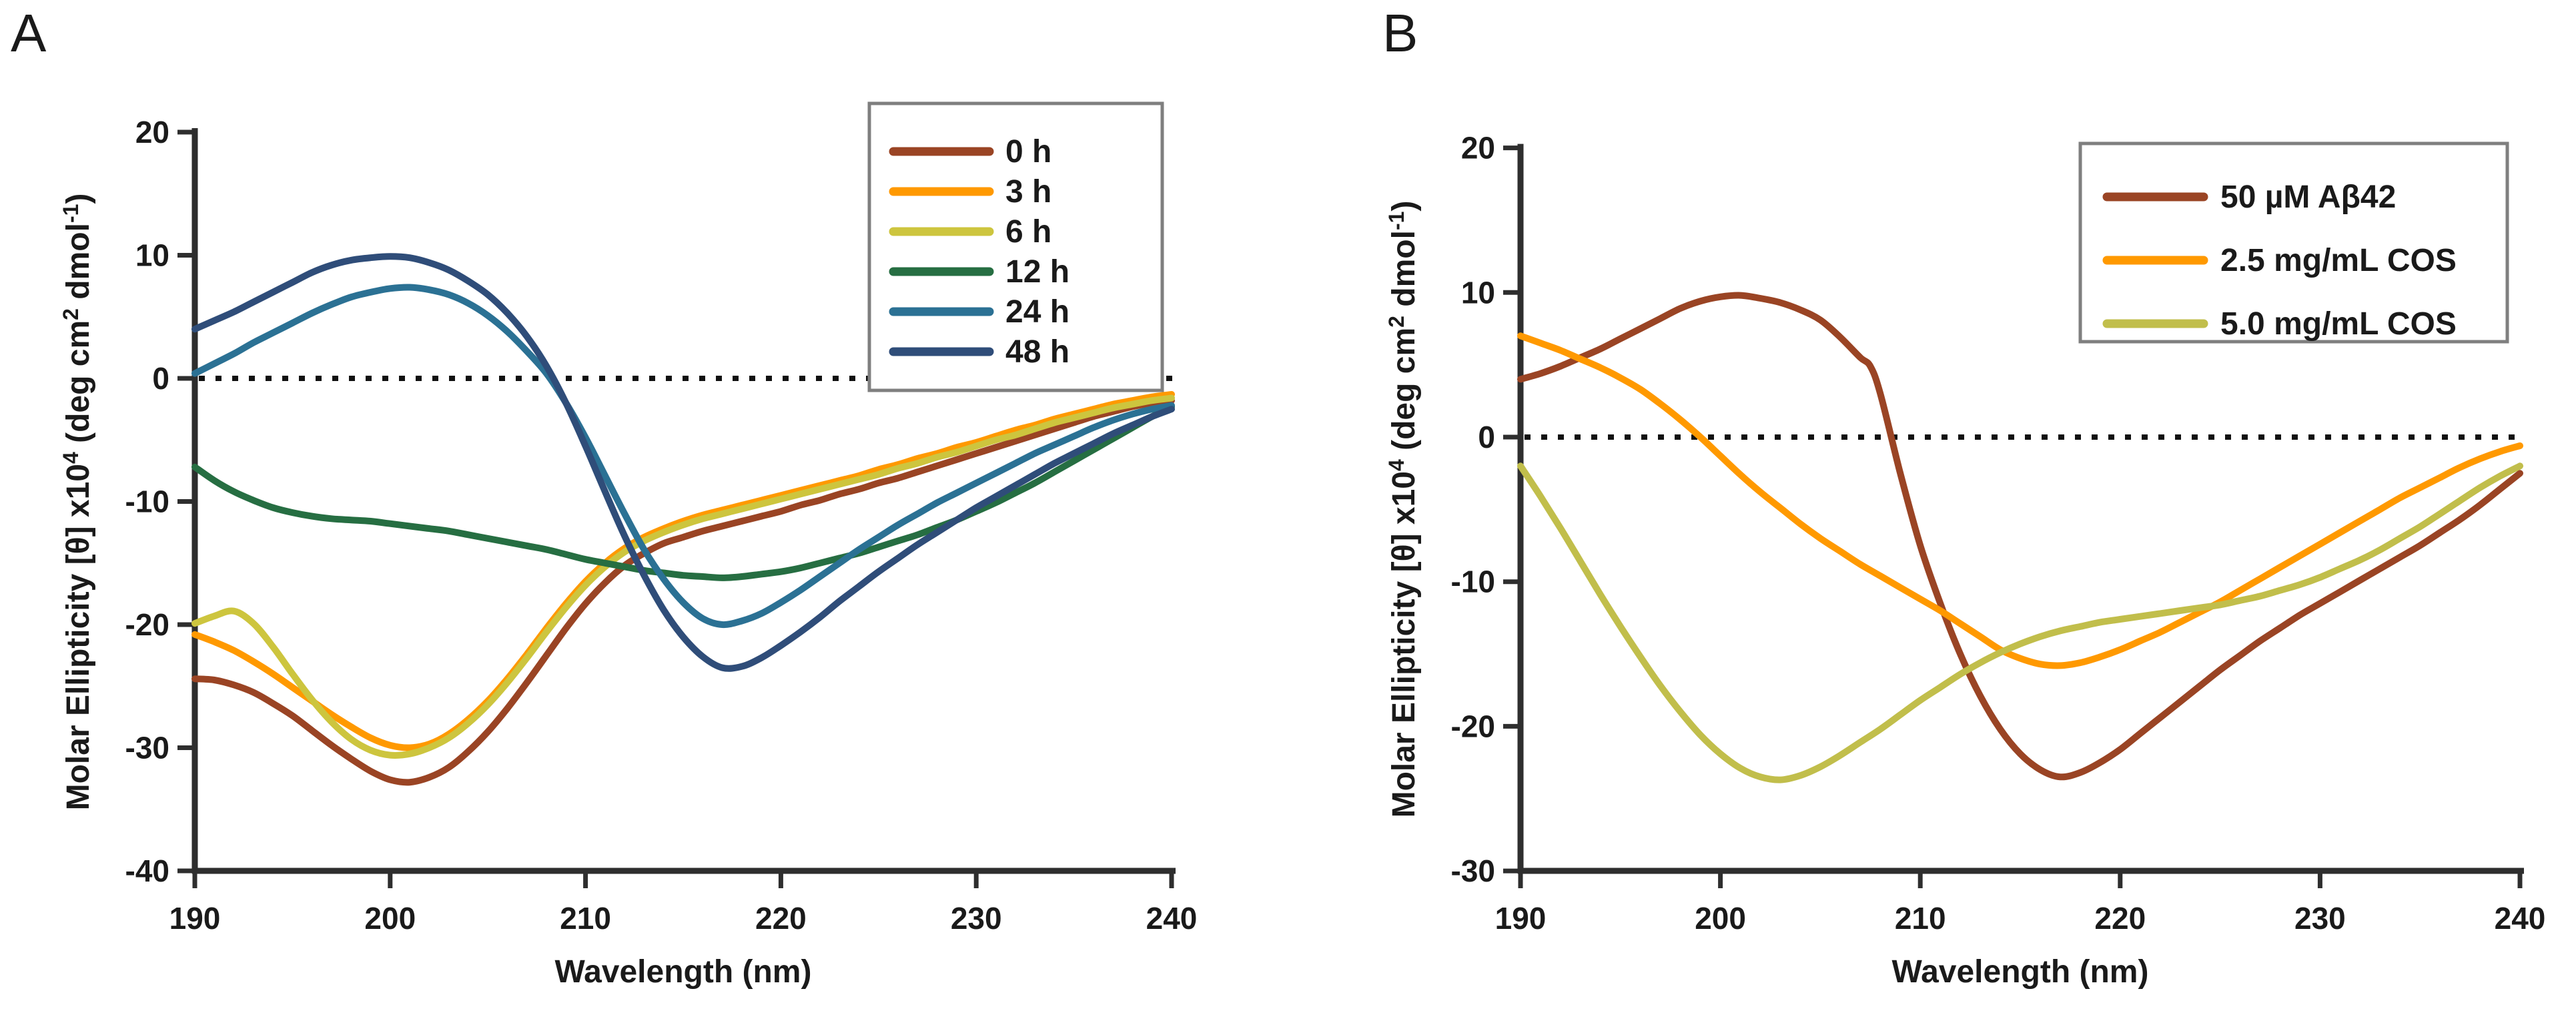 This screenshot has width=2576, height=1013. I want to click on panel-a-label: A, so click(29, 33).